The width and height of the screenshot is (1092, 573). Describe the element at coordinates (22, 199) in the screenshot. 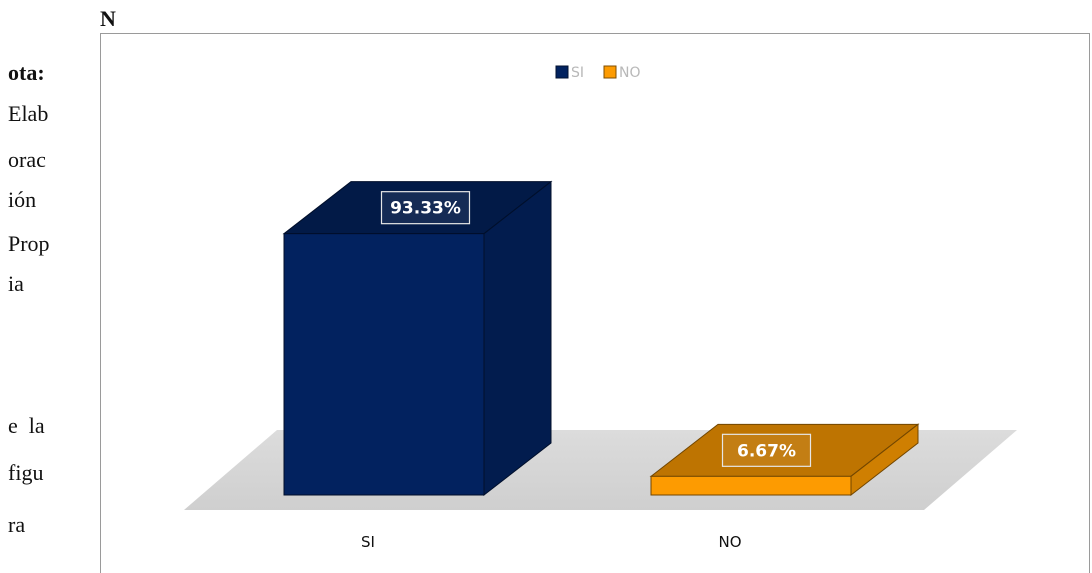

I see `caption-fragment: ión` at that location.